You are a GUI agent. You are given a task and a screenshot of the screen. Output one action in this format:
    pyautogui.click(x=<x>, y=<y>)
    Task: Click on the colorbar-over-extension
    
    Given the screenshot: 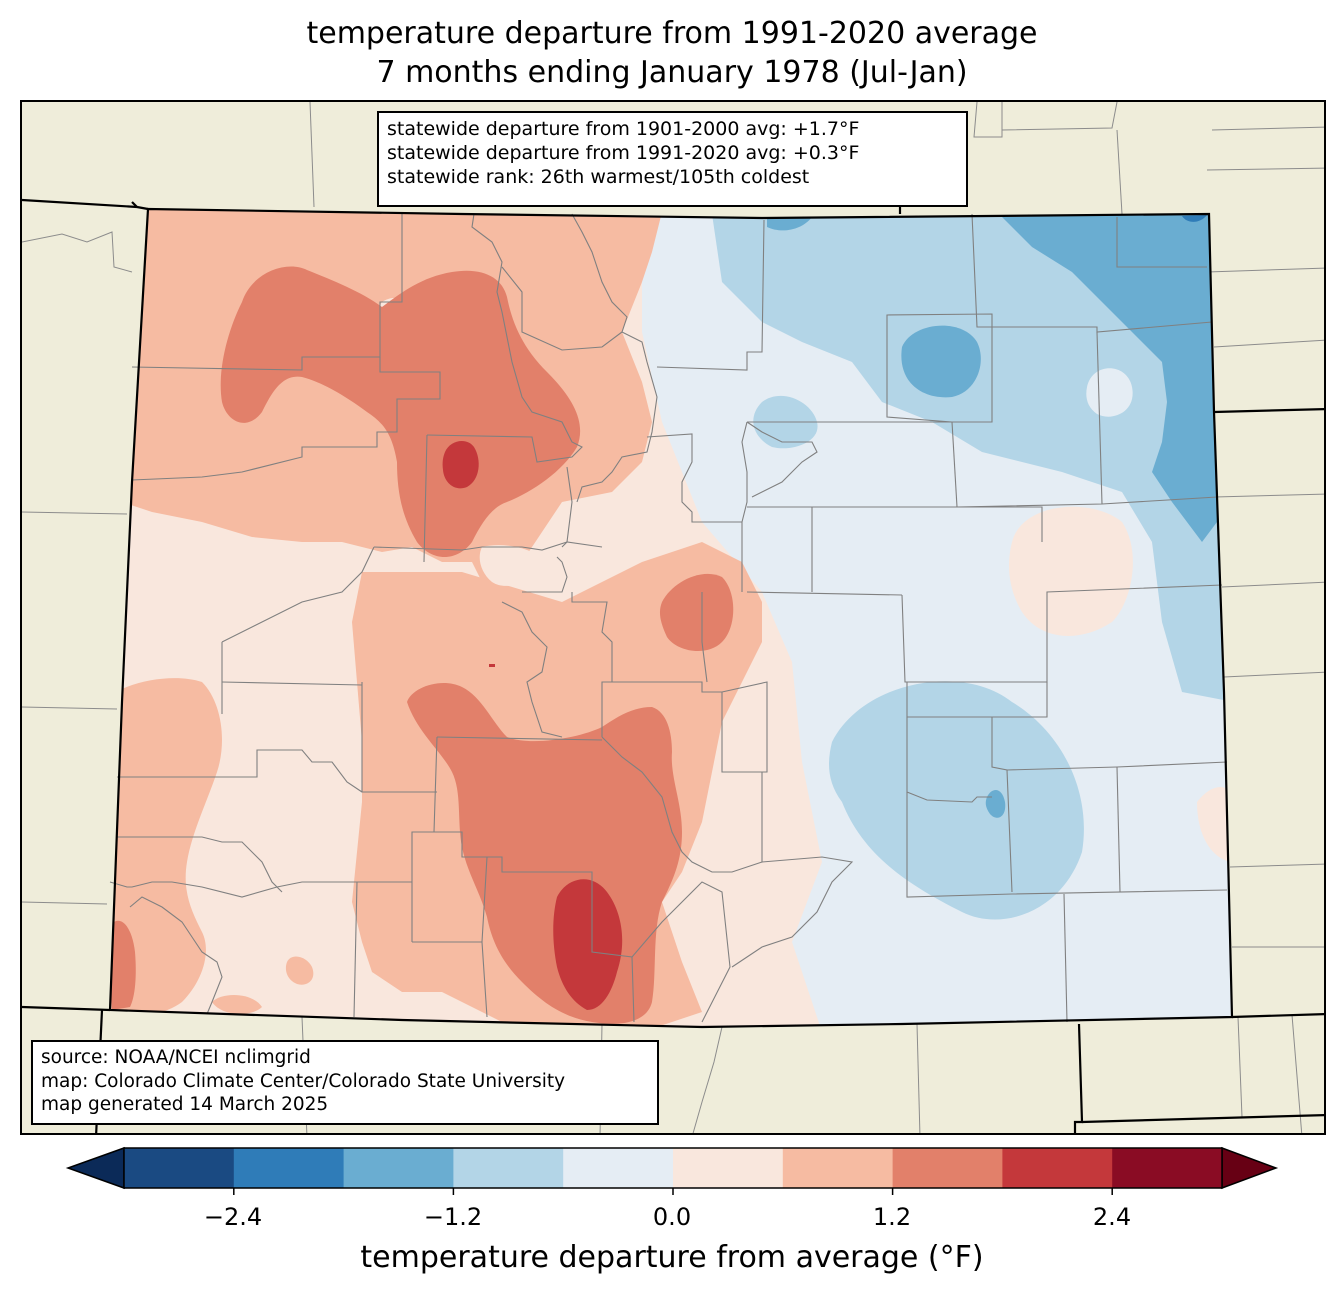 What is the action you would take?
    pyautogui.click(x=1250, y=1168)
    